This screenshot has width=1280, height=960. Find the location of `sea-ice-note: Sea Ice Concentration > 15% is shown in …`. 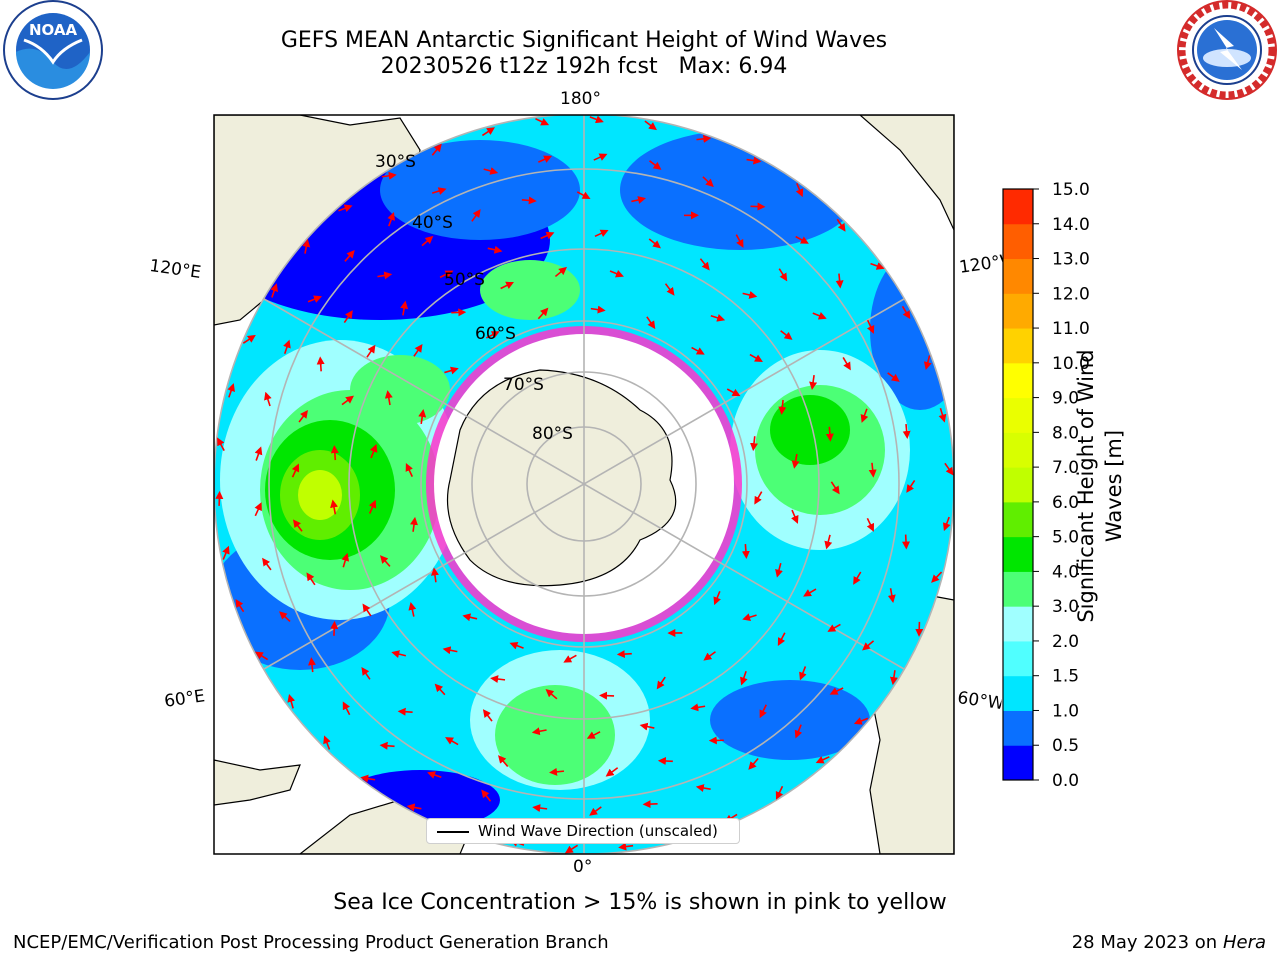

sea-ice-note: Sea Ice Concentration > 15% is shown in … is located at coordinates (640, 902).